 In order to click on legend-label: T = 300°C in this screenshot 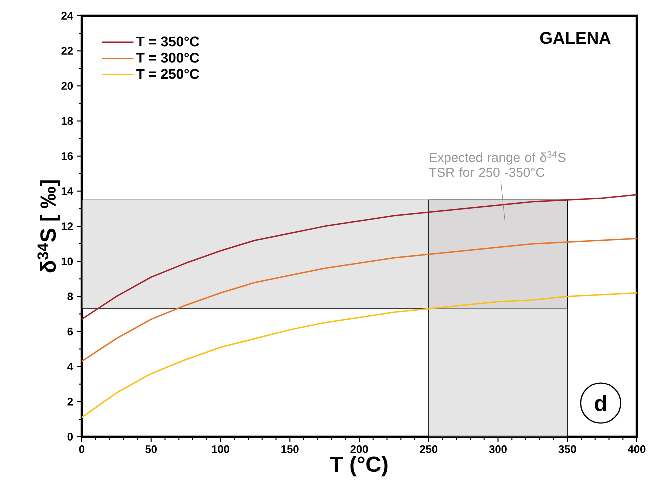, I will do `click(168, 58)`.